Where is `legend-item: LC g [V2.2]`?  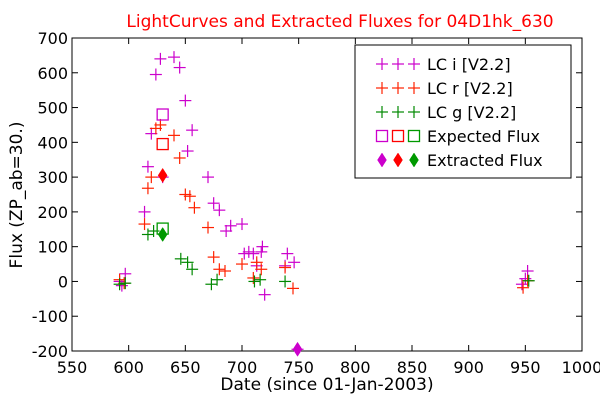
legend-item: LC g [V2.2] is located at coordinates (446, 112).